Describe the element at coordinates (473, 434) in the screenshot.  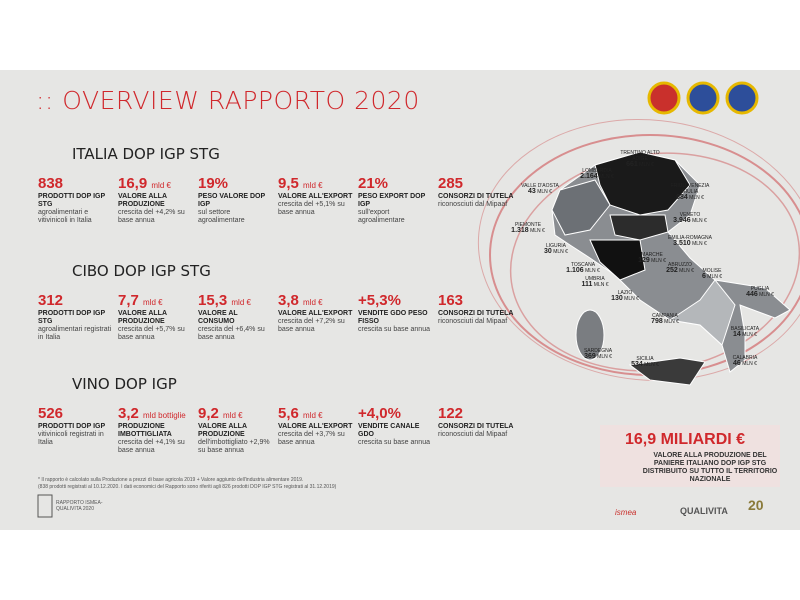
I see `stat-desc: riconosciuti dal Mipaaf` at that location.